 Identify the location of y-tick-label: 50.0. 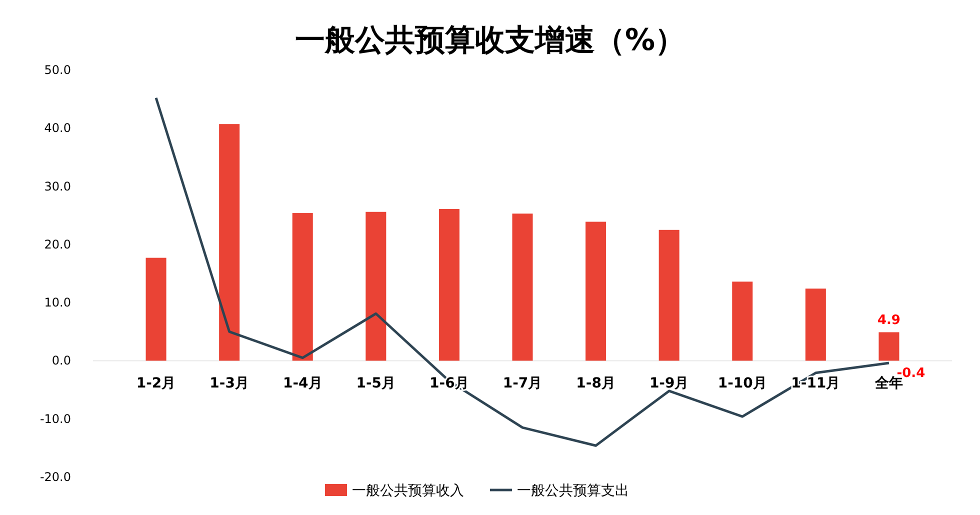
(57, 70).